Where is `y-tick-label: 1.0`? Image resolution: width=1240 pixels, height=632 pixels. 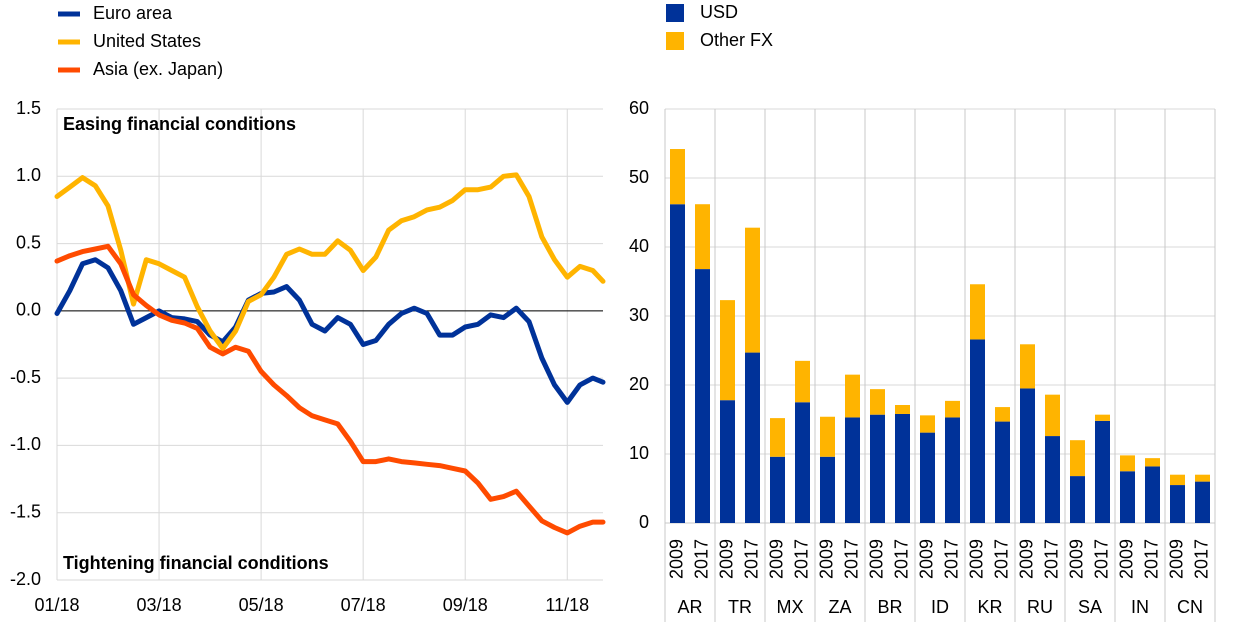
y-tick-label: 1.0 is located at coordinates (28, 175).